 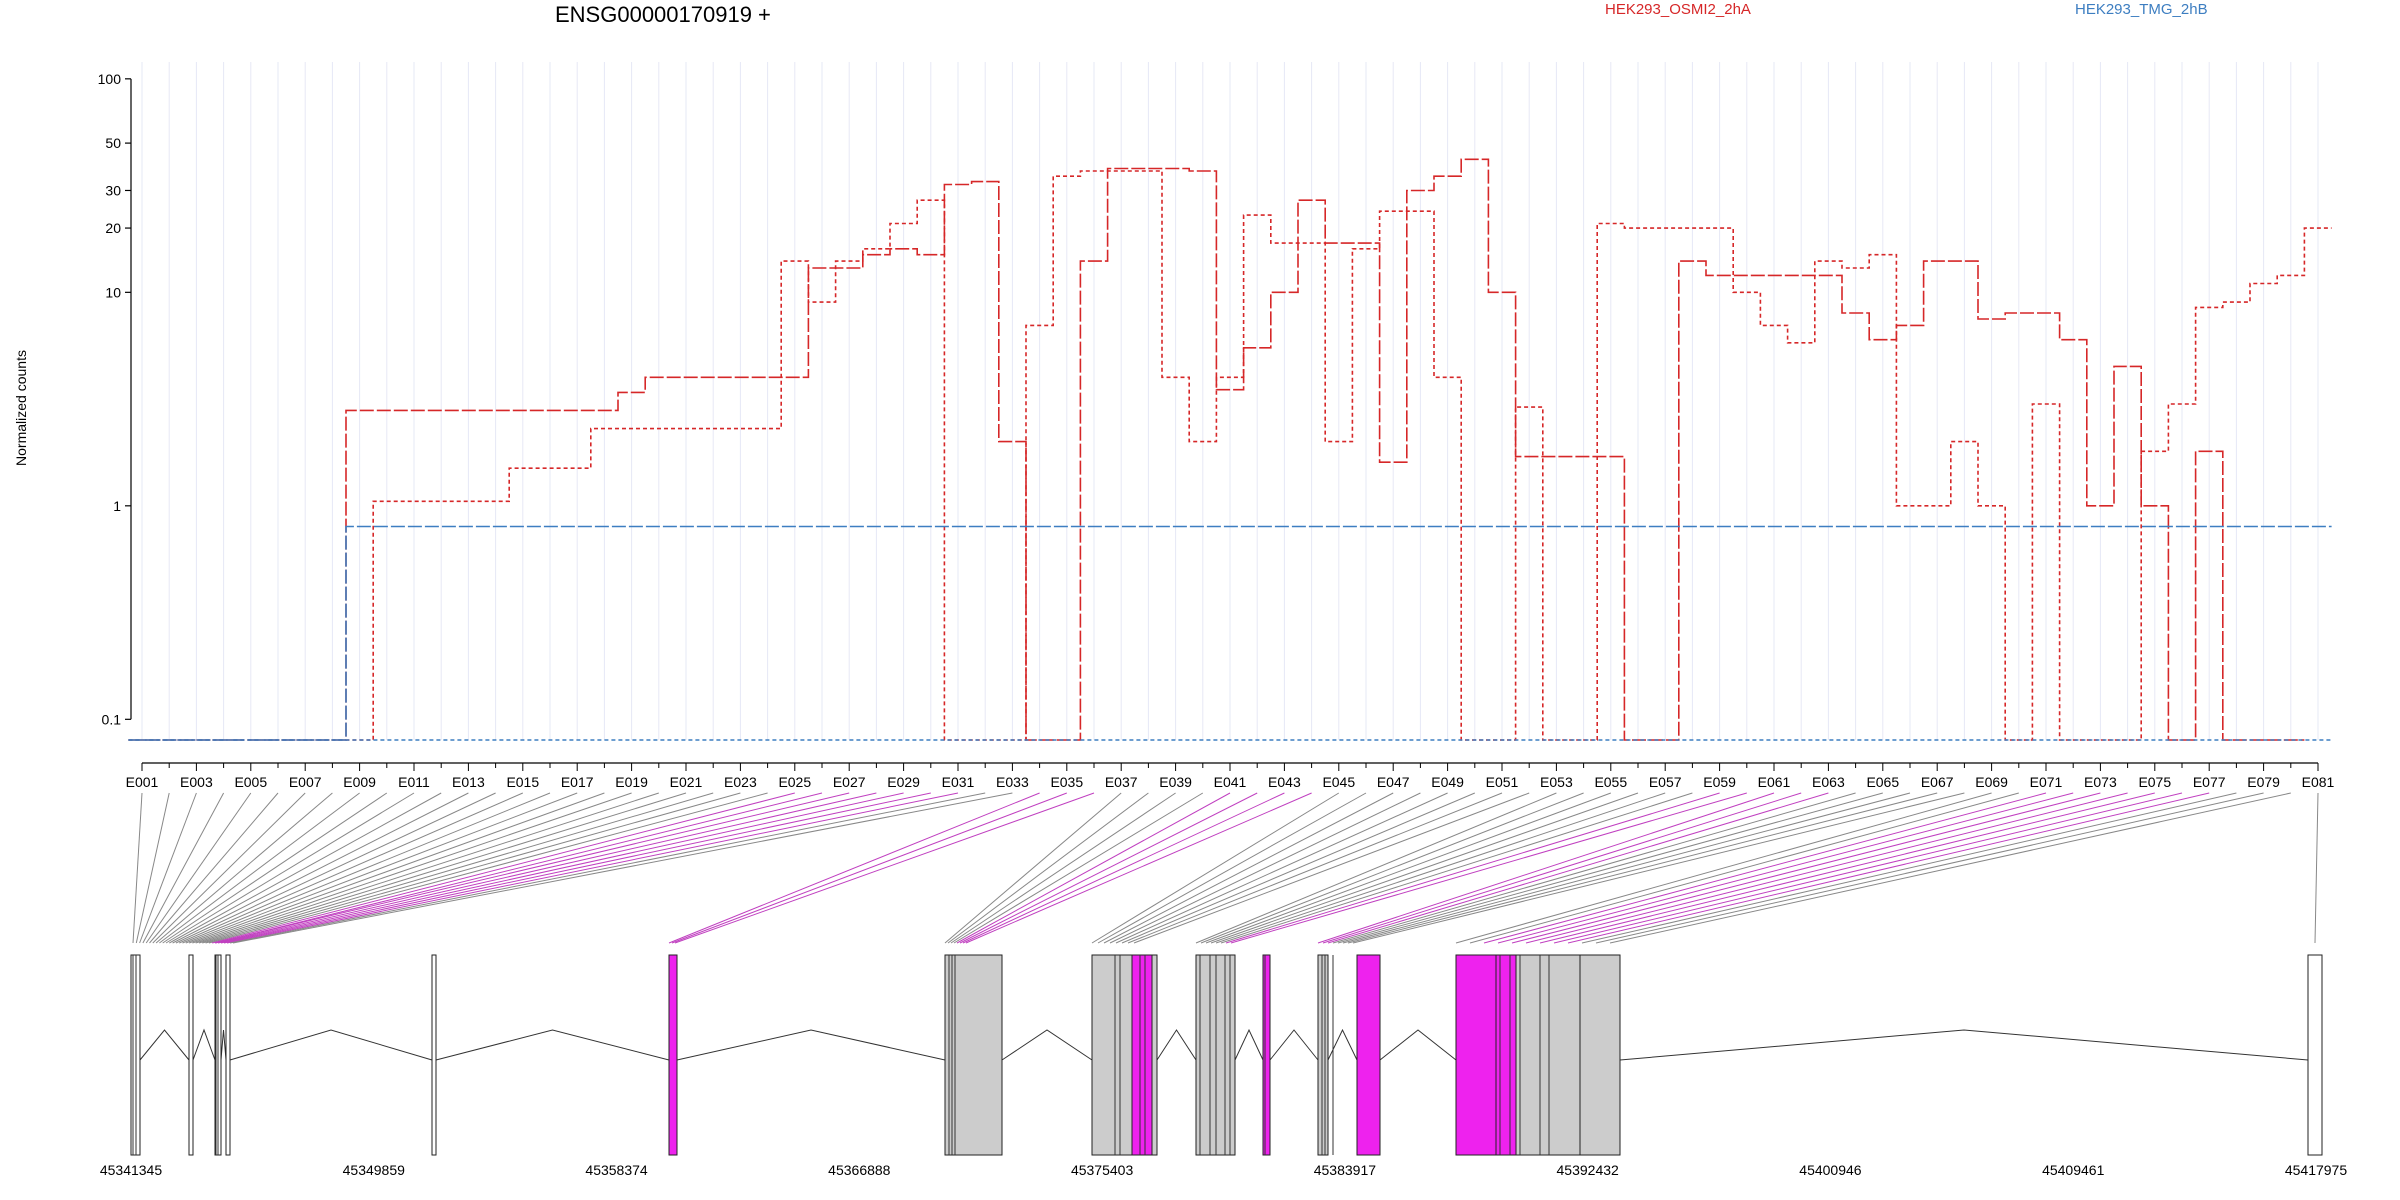 What do you see at coordinates (577, 782) in the screenshot?
I see `exon-tick-label: E017` at bounding box center [577, 782].